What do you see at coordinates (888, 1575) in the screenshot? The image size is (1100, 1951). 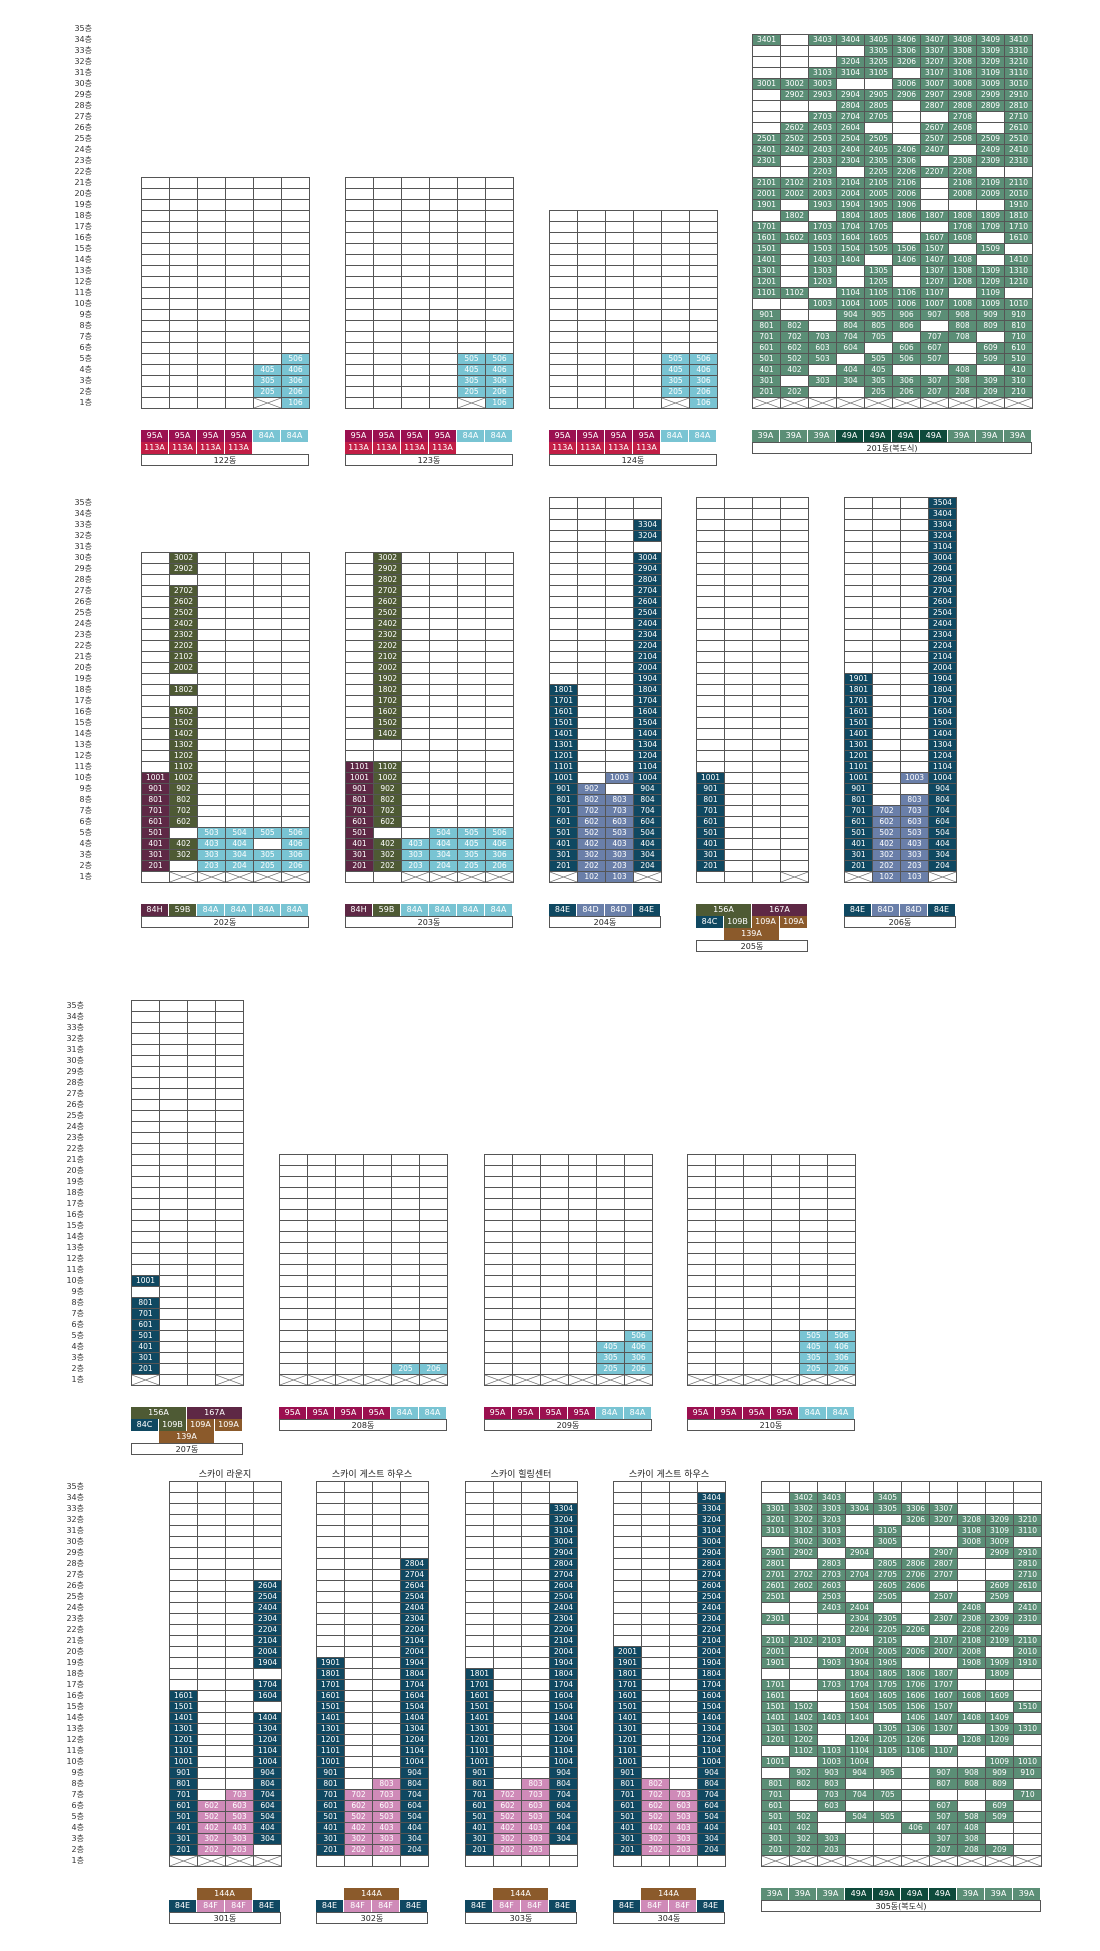 I see `unit-cell: 2705` at bounding box center [888, 1575].